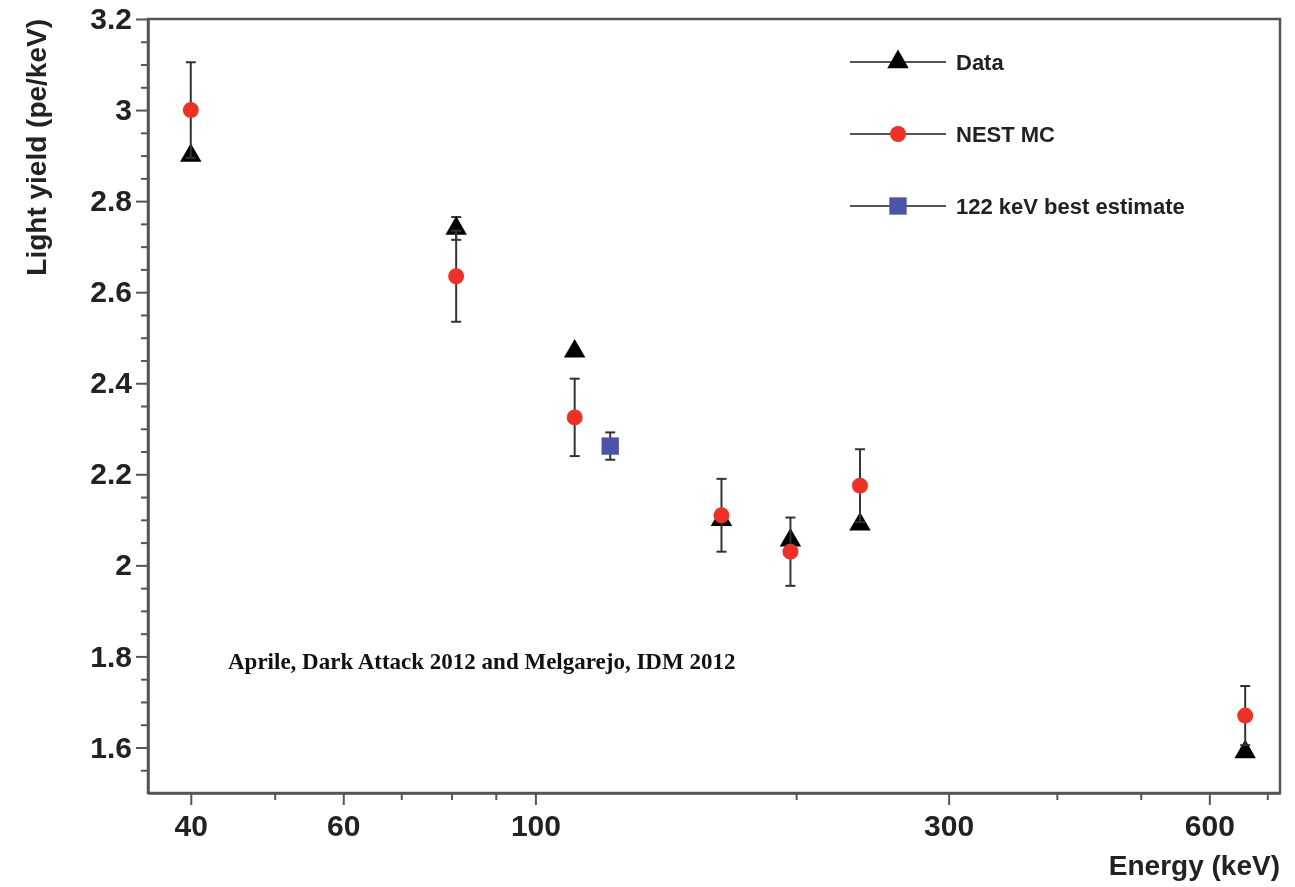 The height and width of the screenshot is (887, 1295). Describe the element at coordinates (344, 826) in the screenshot. I see `x-tick-label: 60` at that location.